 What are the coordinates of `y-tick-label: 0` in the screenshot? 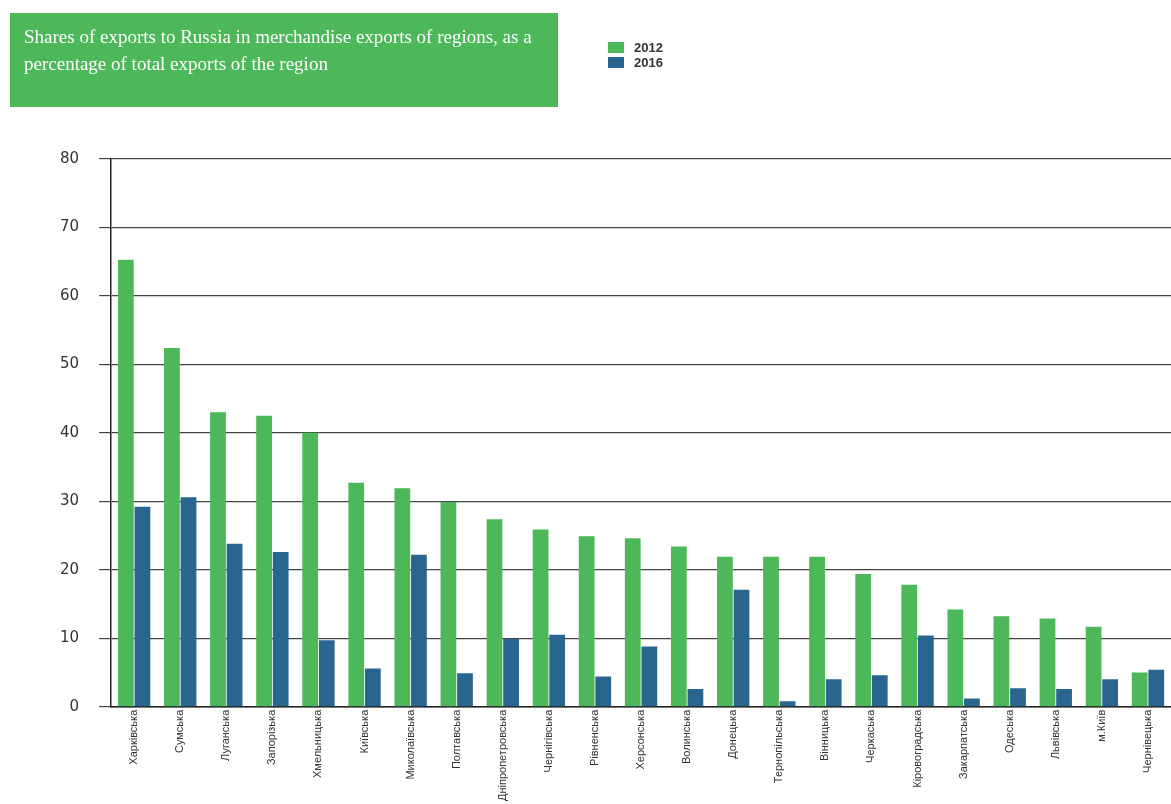 It's located at (74, 705).